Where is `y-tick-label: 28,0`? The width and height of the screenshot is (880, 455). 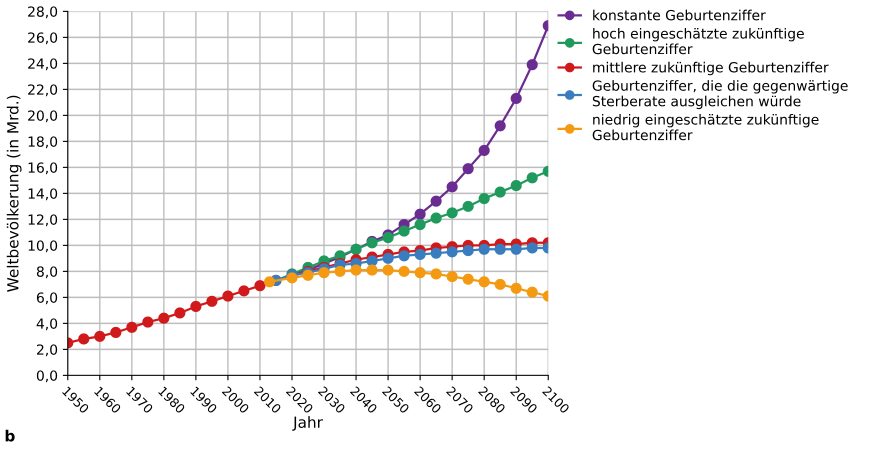 y-tick-label: 28,0 is located at coordinates (43, 12).